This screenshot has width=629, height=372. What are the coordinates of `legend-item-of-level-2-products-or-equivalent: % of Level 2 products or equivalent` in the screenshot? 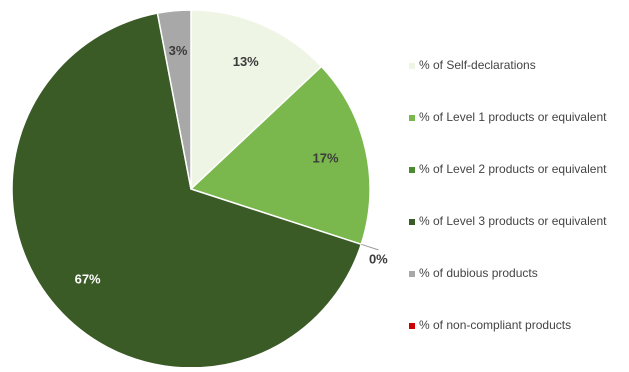 It's located at (508, 169).